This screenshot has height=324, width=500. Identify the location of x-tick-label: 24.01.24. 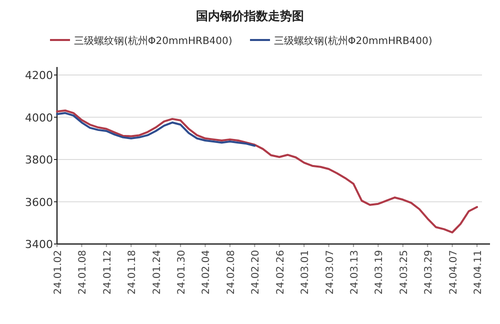
(157, 272).